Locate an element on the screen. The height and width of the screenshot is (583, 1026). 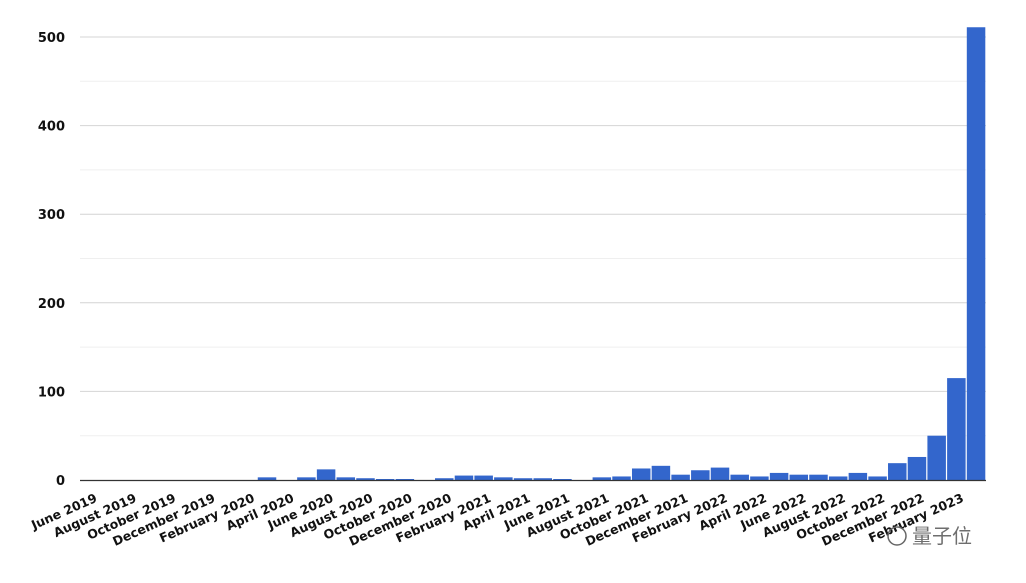
y-tick-label: 100 is located at coordinates (51, 392).